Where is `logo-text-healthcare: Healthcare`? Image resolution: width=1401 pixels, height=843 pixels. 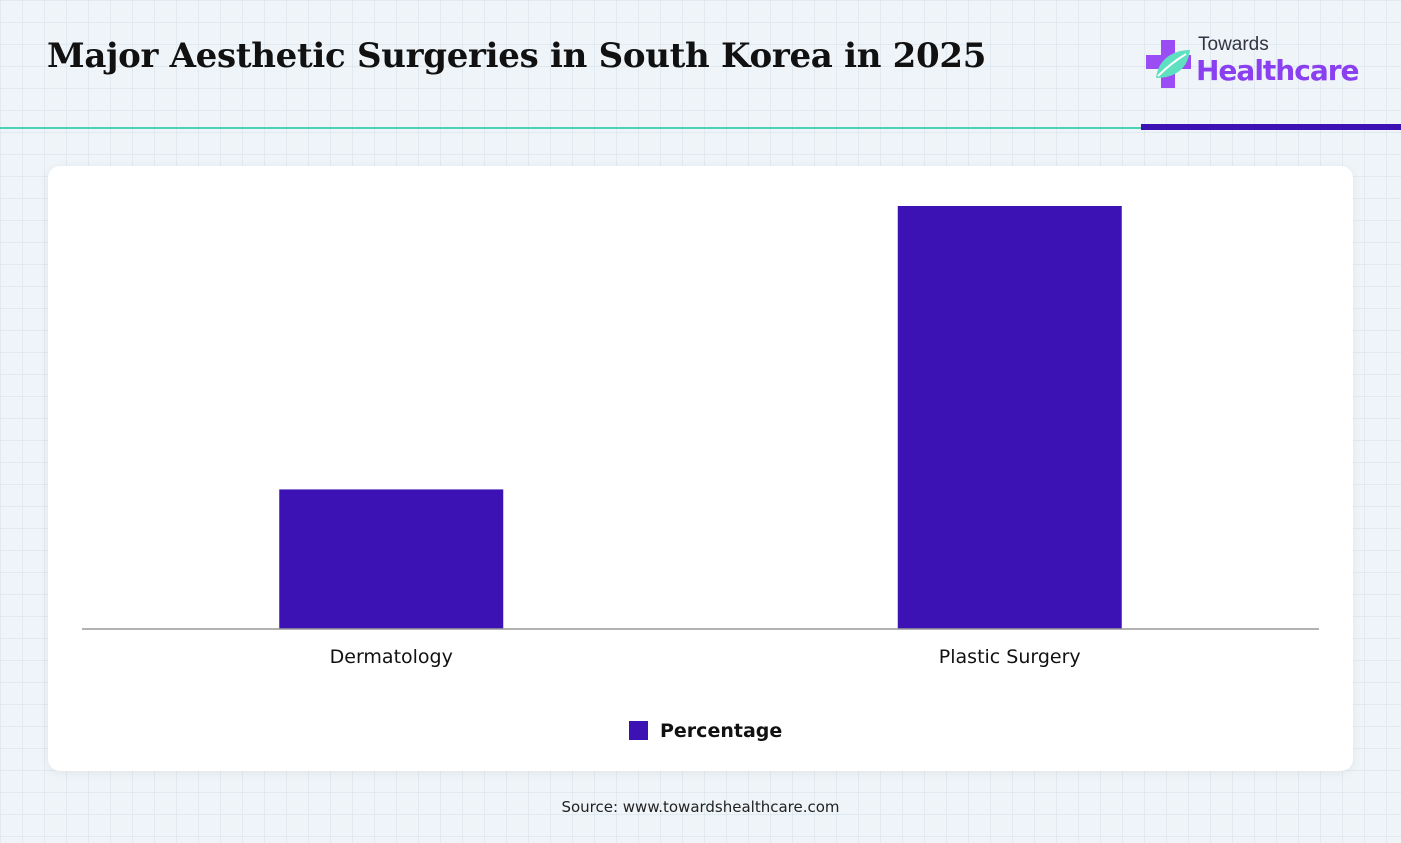
logo-text-healthcare: Healthcare is located at coordinates (1278, 70).